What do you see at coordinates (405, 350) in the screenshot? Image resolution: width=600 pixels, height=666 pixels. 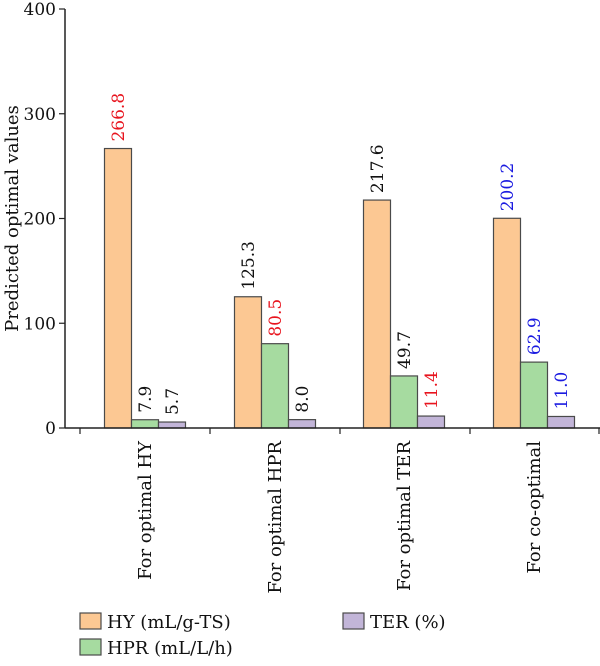 I see `data-label: 49.7` at bounding box center [405, 350].